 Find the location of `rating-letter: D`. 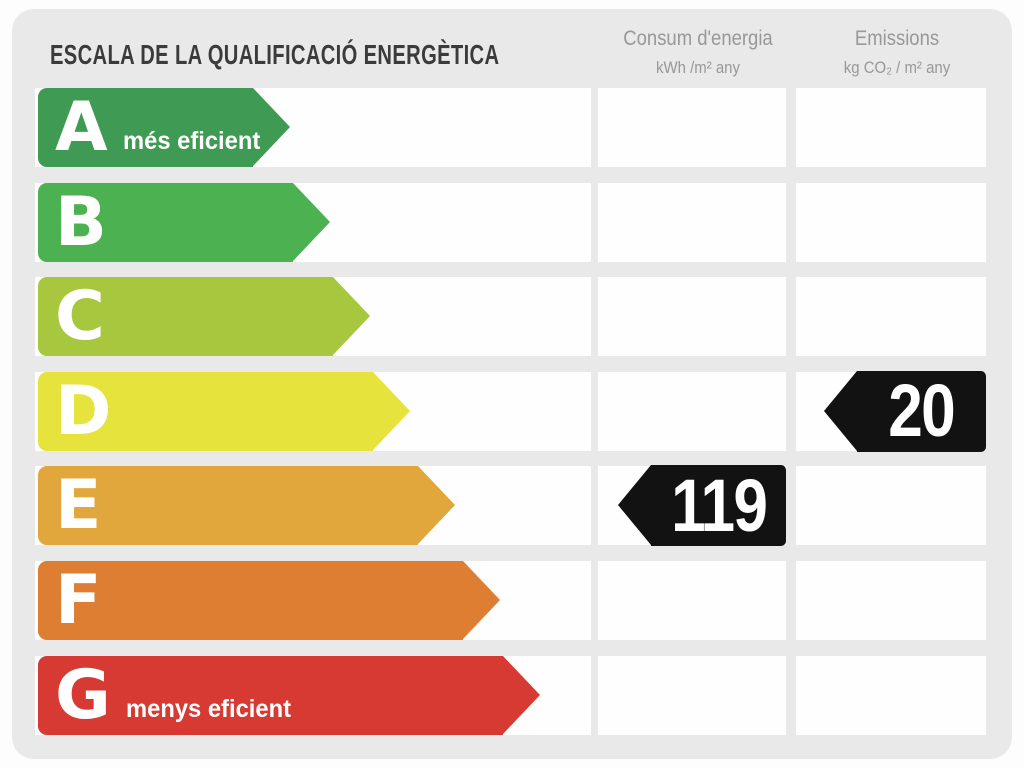

rating-letter: D is located at coordinates (83, 411).